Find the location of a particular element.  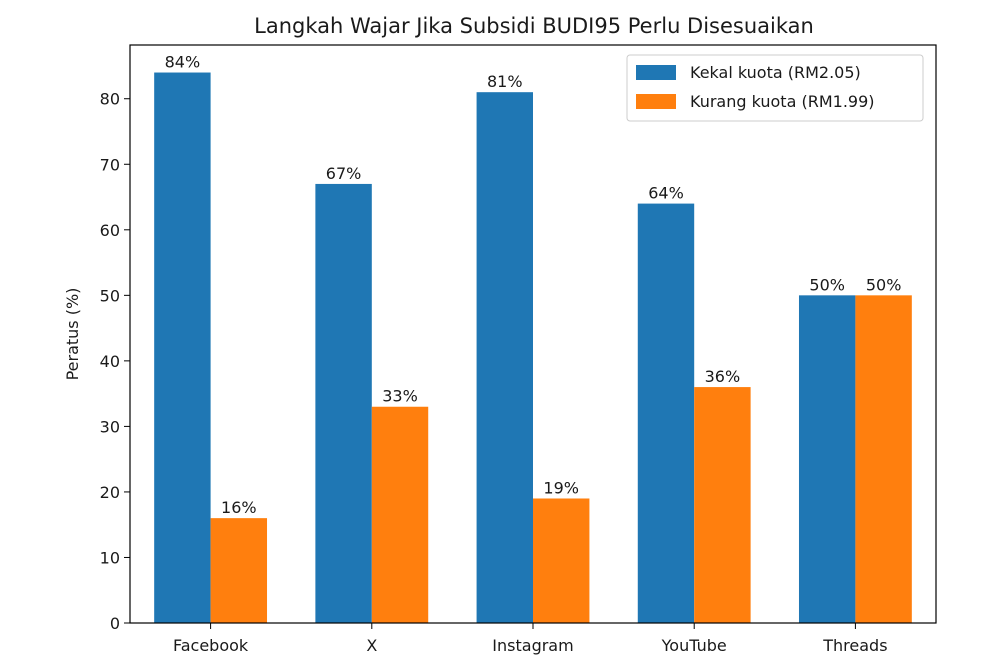

bar-kekal-facebook is located at coordinates (182, 348).